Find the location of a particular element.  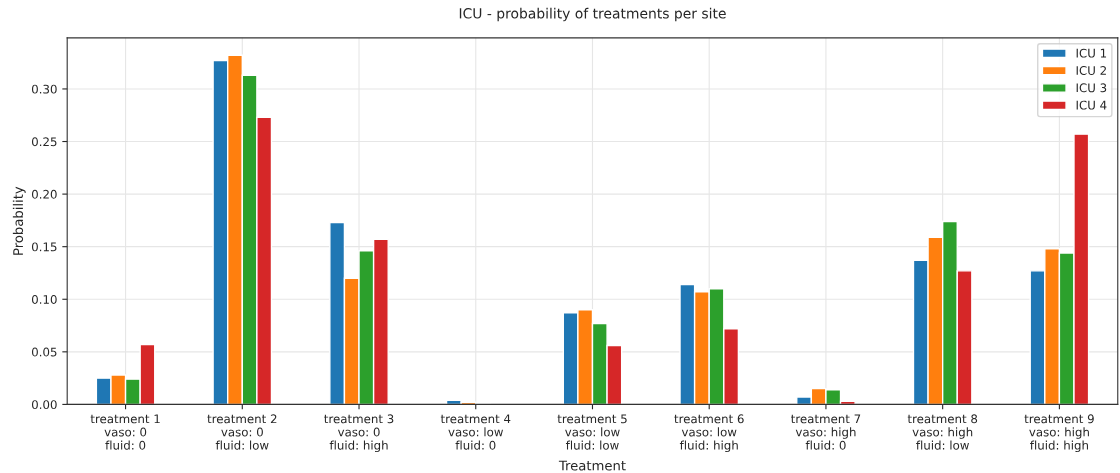

y-axis-title: Probability is located at coordinates (19, 220).